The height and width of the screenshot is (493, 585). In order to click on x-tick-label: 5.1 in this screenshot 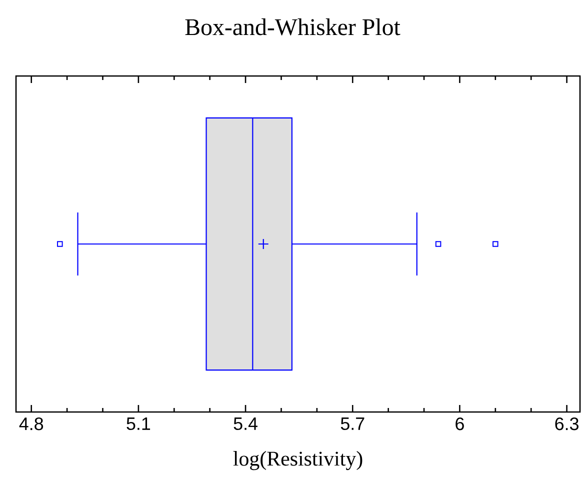, I will do `click(138, 424)`.